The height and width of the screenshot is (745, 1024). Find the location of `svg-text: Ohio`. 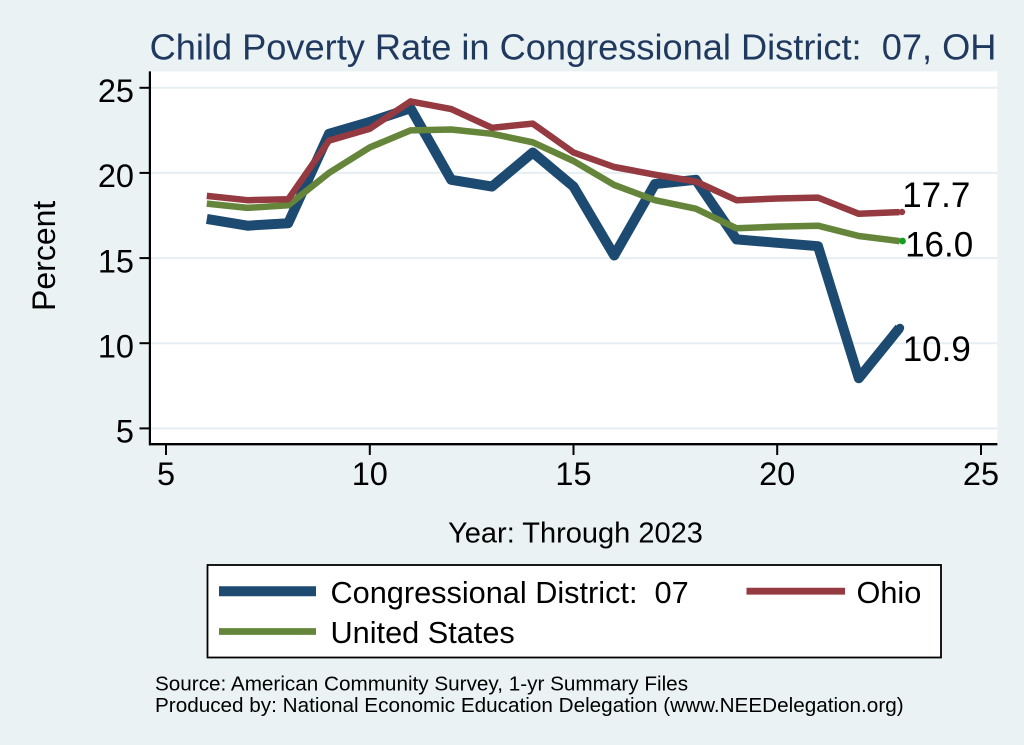

svg-text: Ohio is located at coordinates (889, 592).